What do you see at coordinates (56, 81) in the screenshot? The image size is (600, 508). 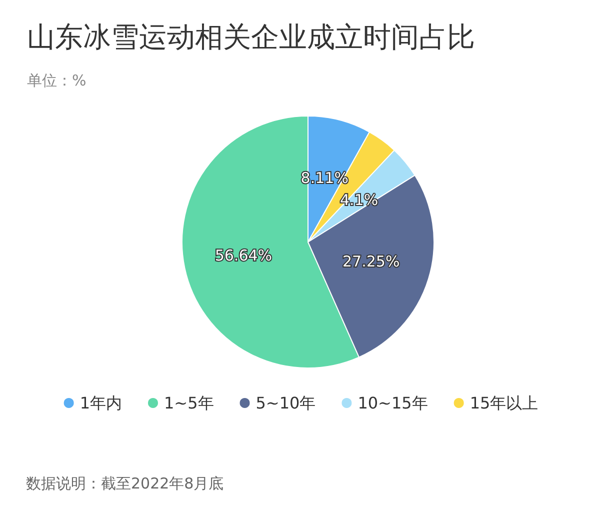 I see `chart-subtitle: 单位：%` at bounding box center [56, 81].